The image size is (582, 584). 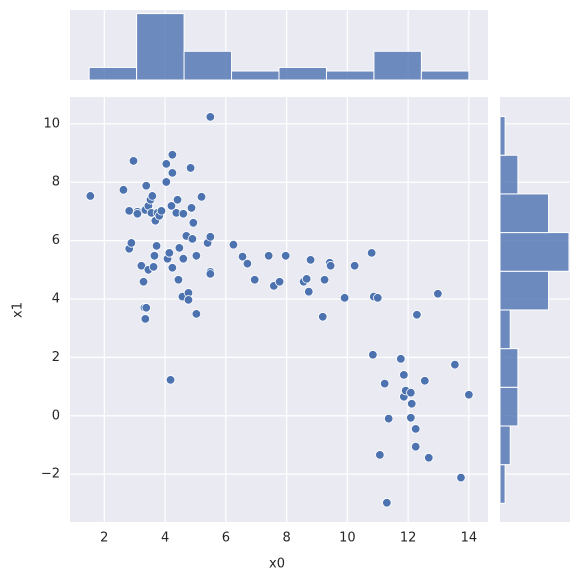 What do you see at coordinates (104, 538) in the screenshot?
I see `x-tick-label: 2` at bounding box center [104, 538].